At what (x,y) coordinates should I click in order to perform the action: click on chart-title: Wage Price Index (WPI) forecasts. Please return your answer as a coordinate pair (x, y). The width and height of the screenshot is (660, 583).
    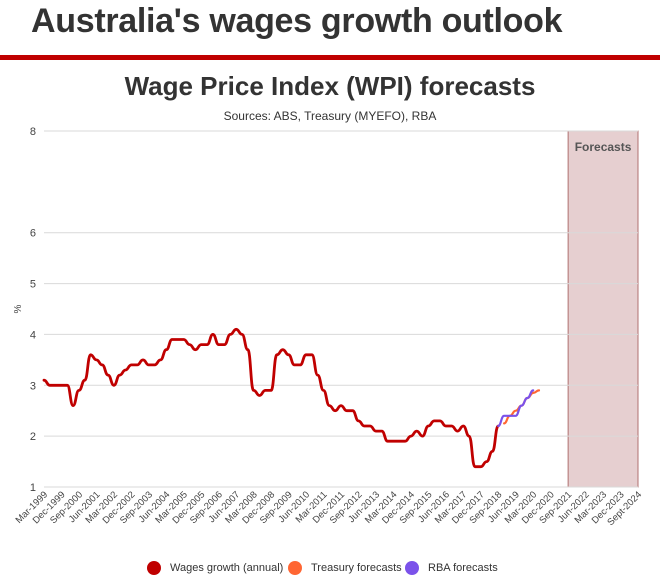
    Looking at the image, I should click on (330, 86).